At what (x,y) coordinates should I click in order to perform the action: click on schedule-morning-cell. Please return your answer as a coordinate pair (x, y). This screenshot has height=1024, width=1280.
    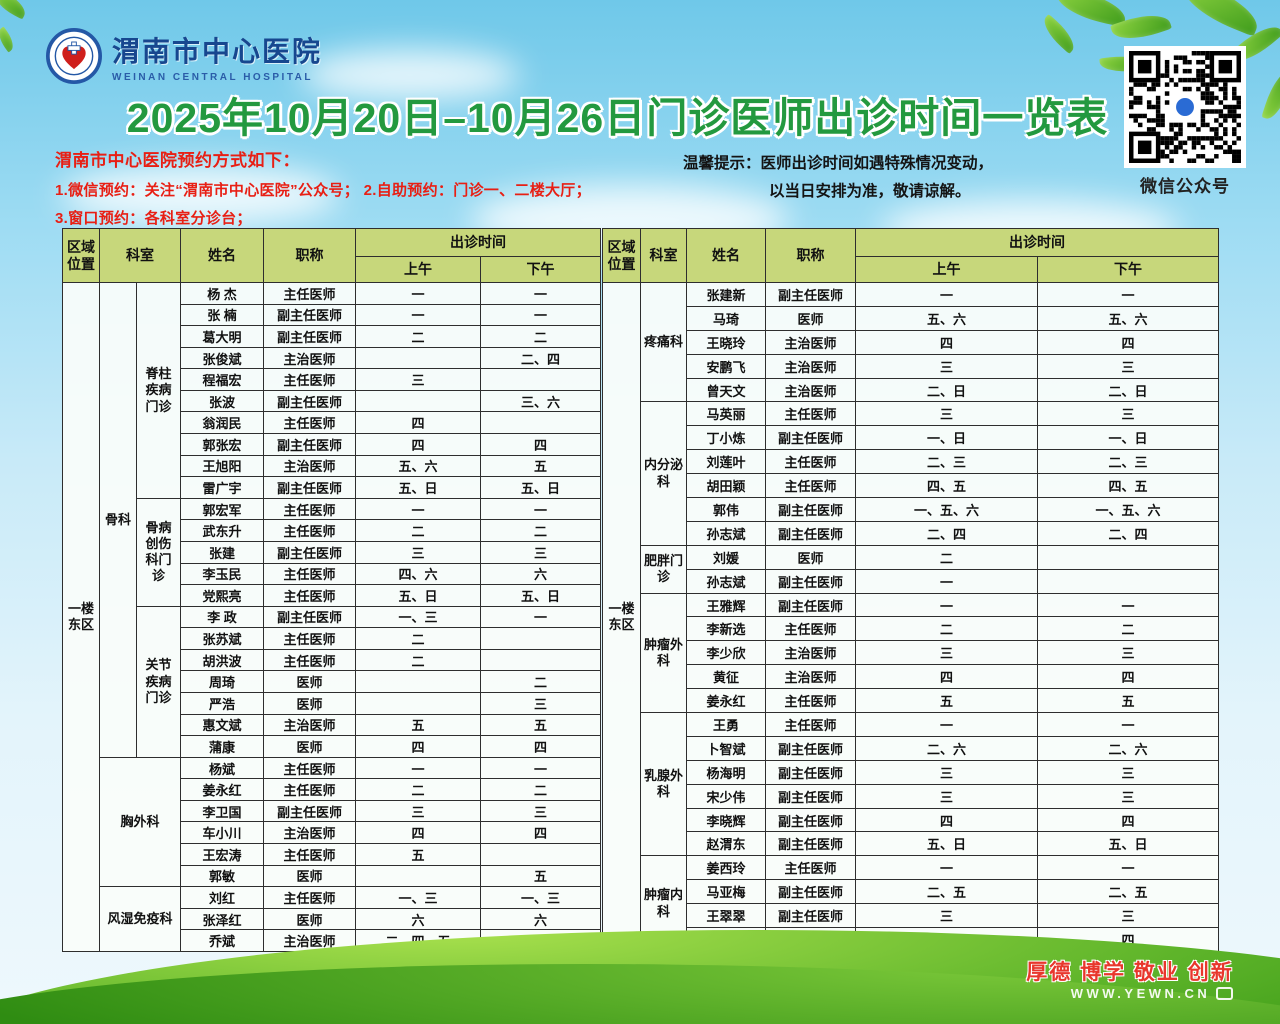
    Looking at the image, I should click on (418, 681).